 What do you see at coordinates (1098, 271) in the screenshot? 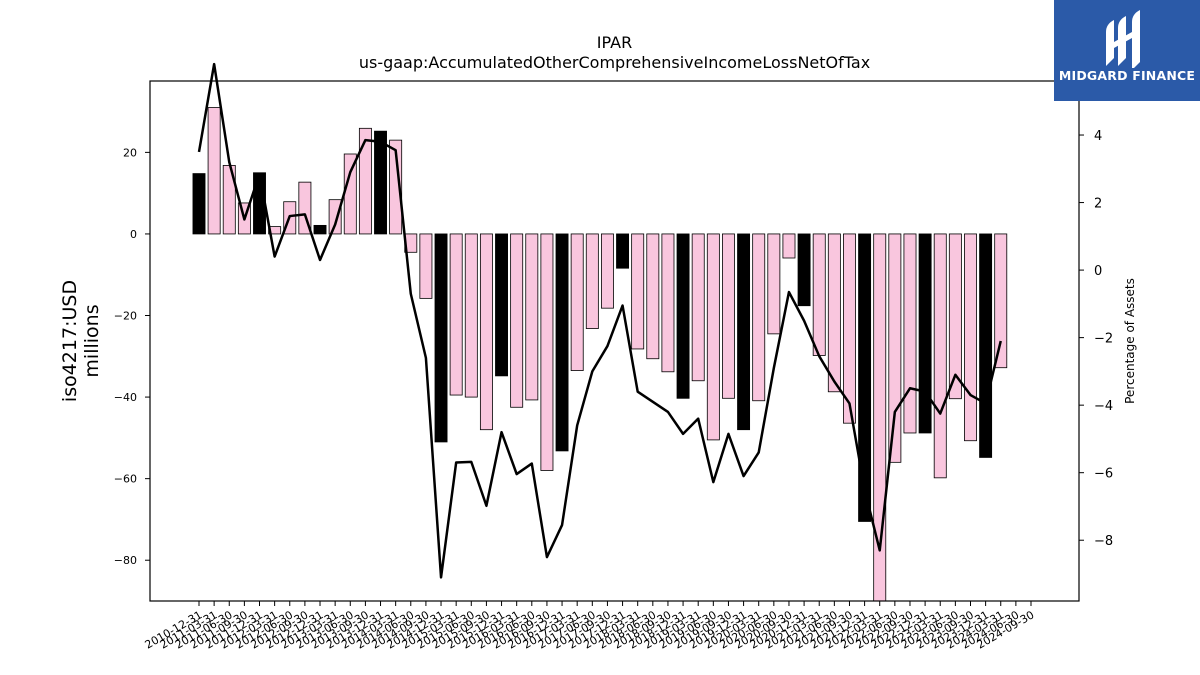
I see `y-right-tick-label: 0` at bounding box center [1098, 271].